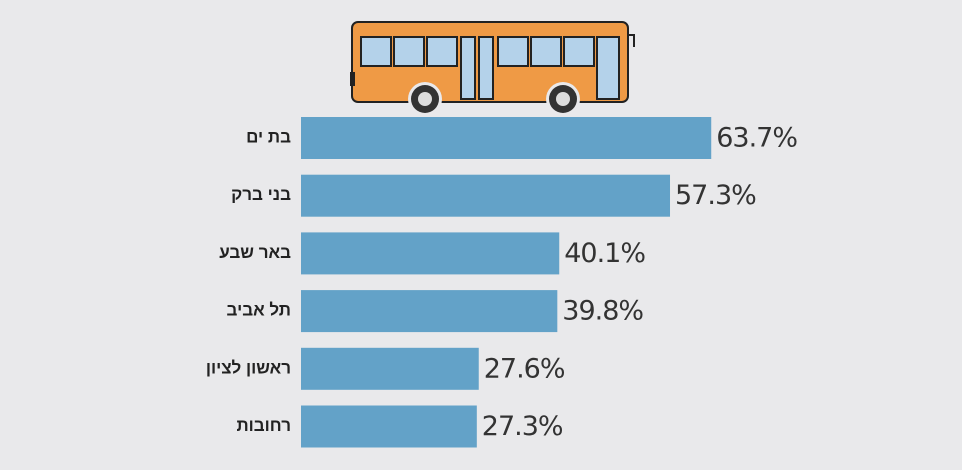  I want to click on category-label: בת ים, so click(268, 136).